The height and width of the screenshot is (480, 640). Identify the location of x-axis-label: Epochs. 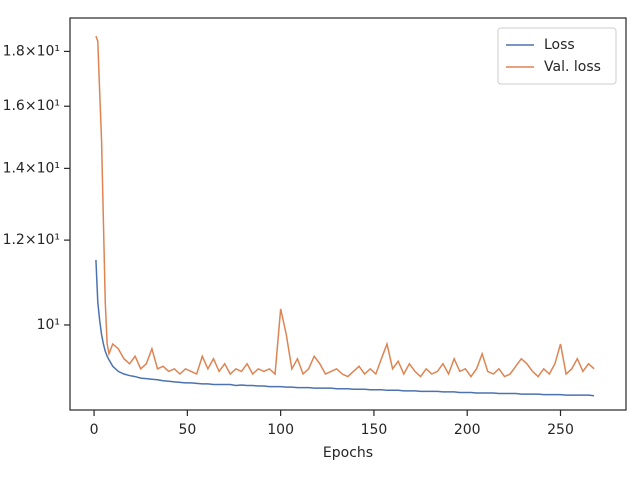
(348, 453).